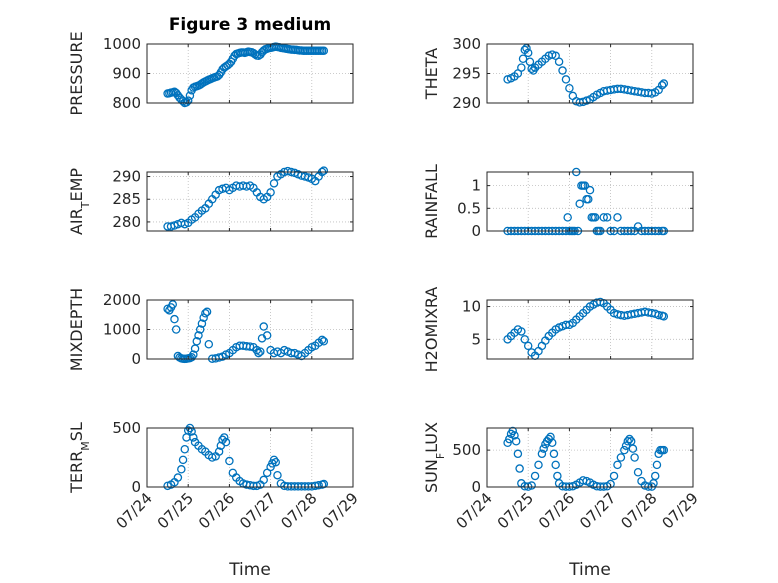 The image size is (778, 583). I want to click on y-tick-label: 0.5, so click(469, 208).